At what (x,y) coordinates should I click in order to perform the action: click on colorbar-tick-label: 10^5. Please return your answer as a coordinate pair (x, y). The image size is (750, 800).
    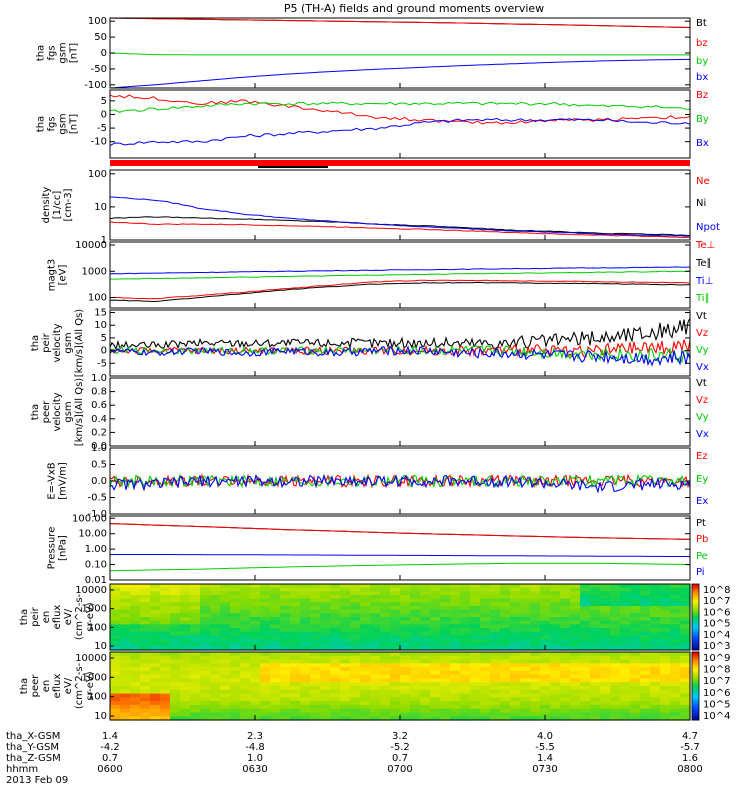
    Looking at the image, I should click on (716, 704).